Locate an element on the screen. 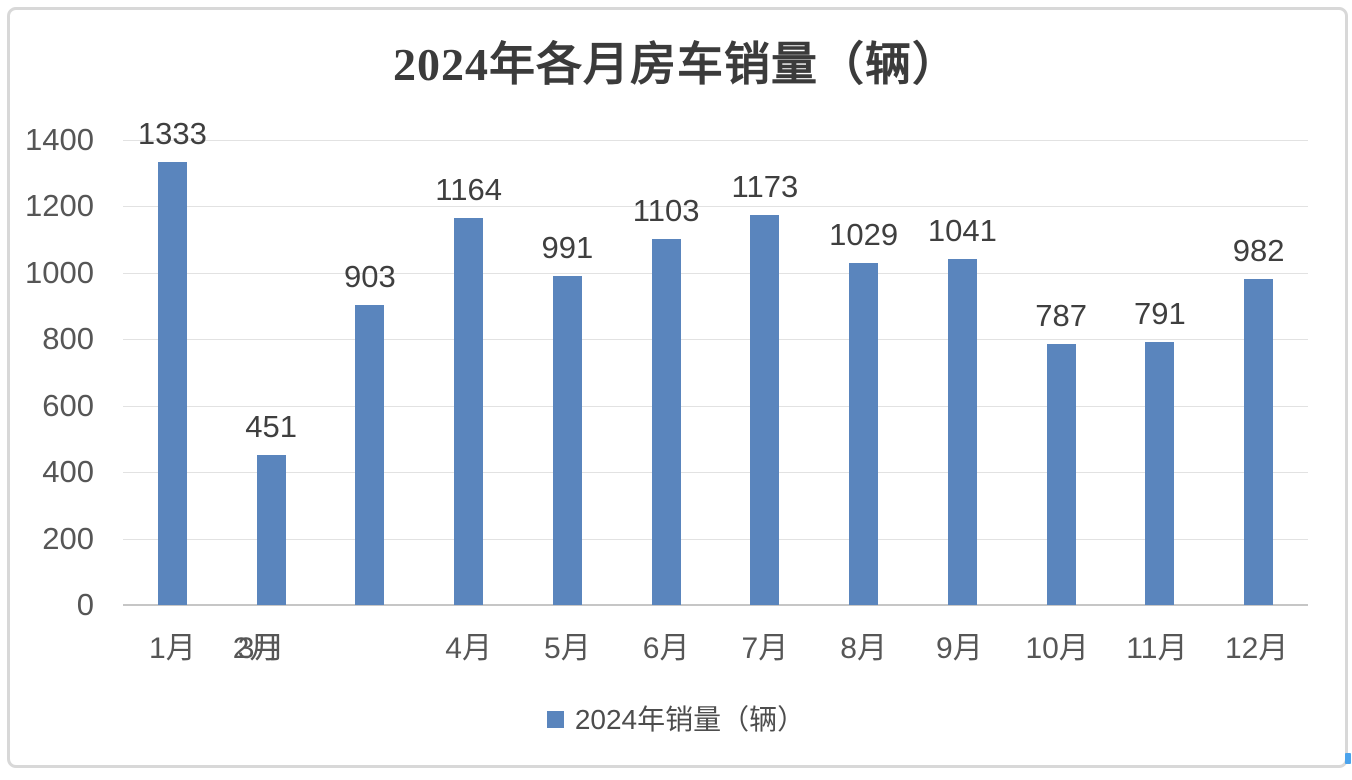 The image size is (1352, 780). x-axis-label: 1月 is located at coordinates (172, 648).